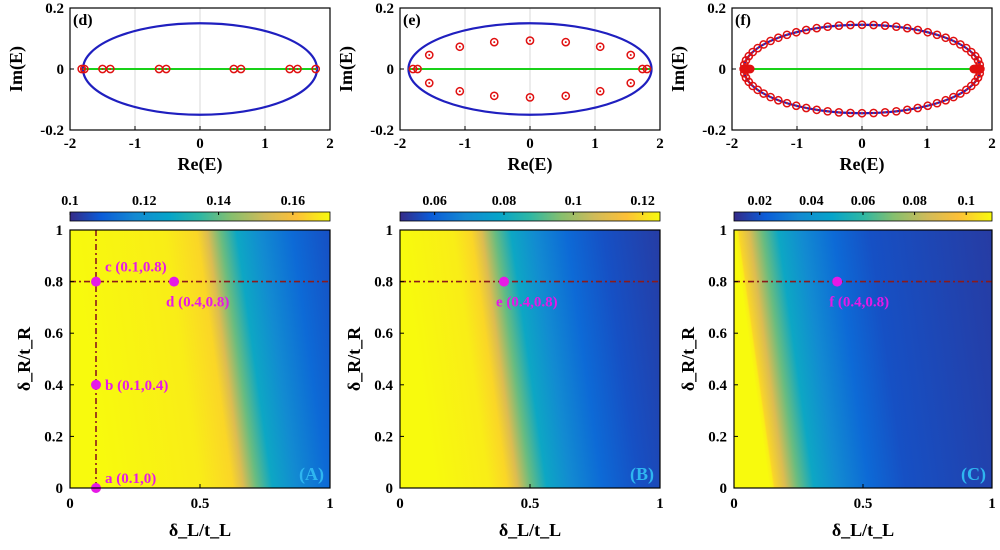 The height and width of the screenshot is (550, 1000). Describe the element at coordinates (811, 201) in the screenshot. I see `colorbar-tick-label: 0.04` at that location.